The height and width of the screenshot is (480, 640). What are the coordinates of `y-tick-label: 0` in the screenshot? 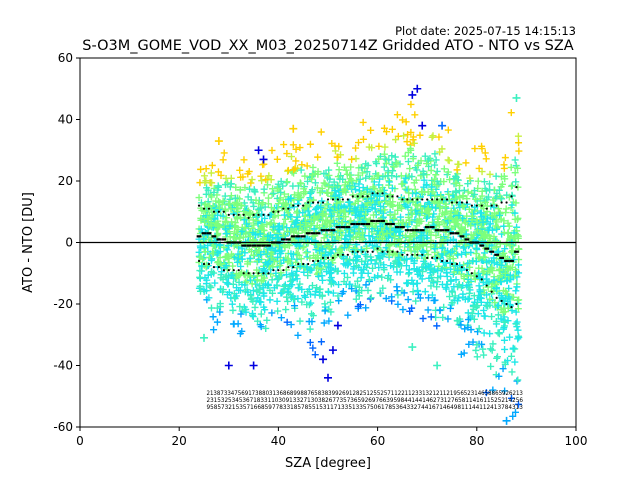 It's located at (69, 243).